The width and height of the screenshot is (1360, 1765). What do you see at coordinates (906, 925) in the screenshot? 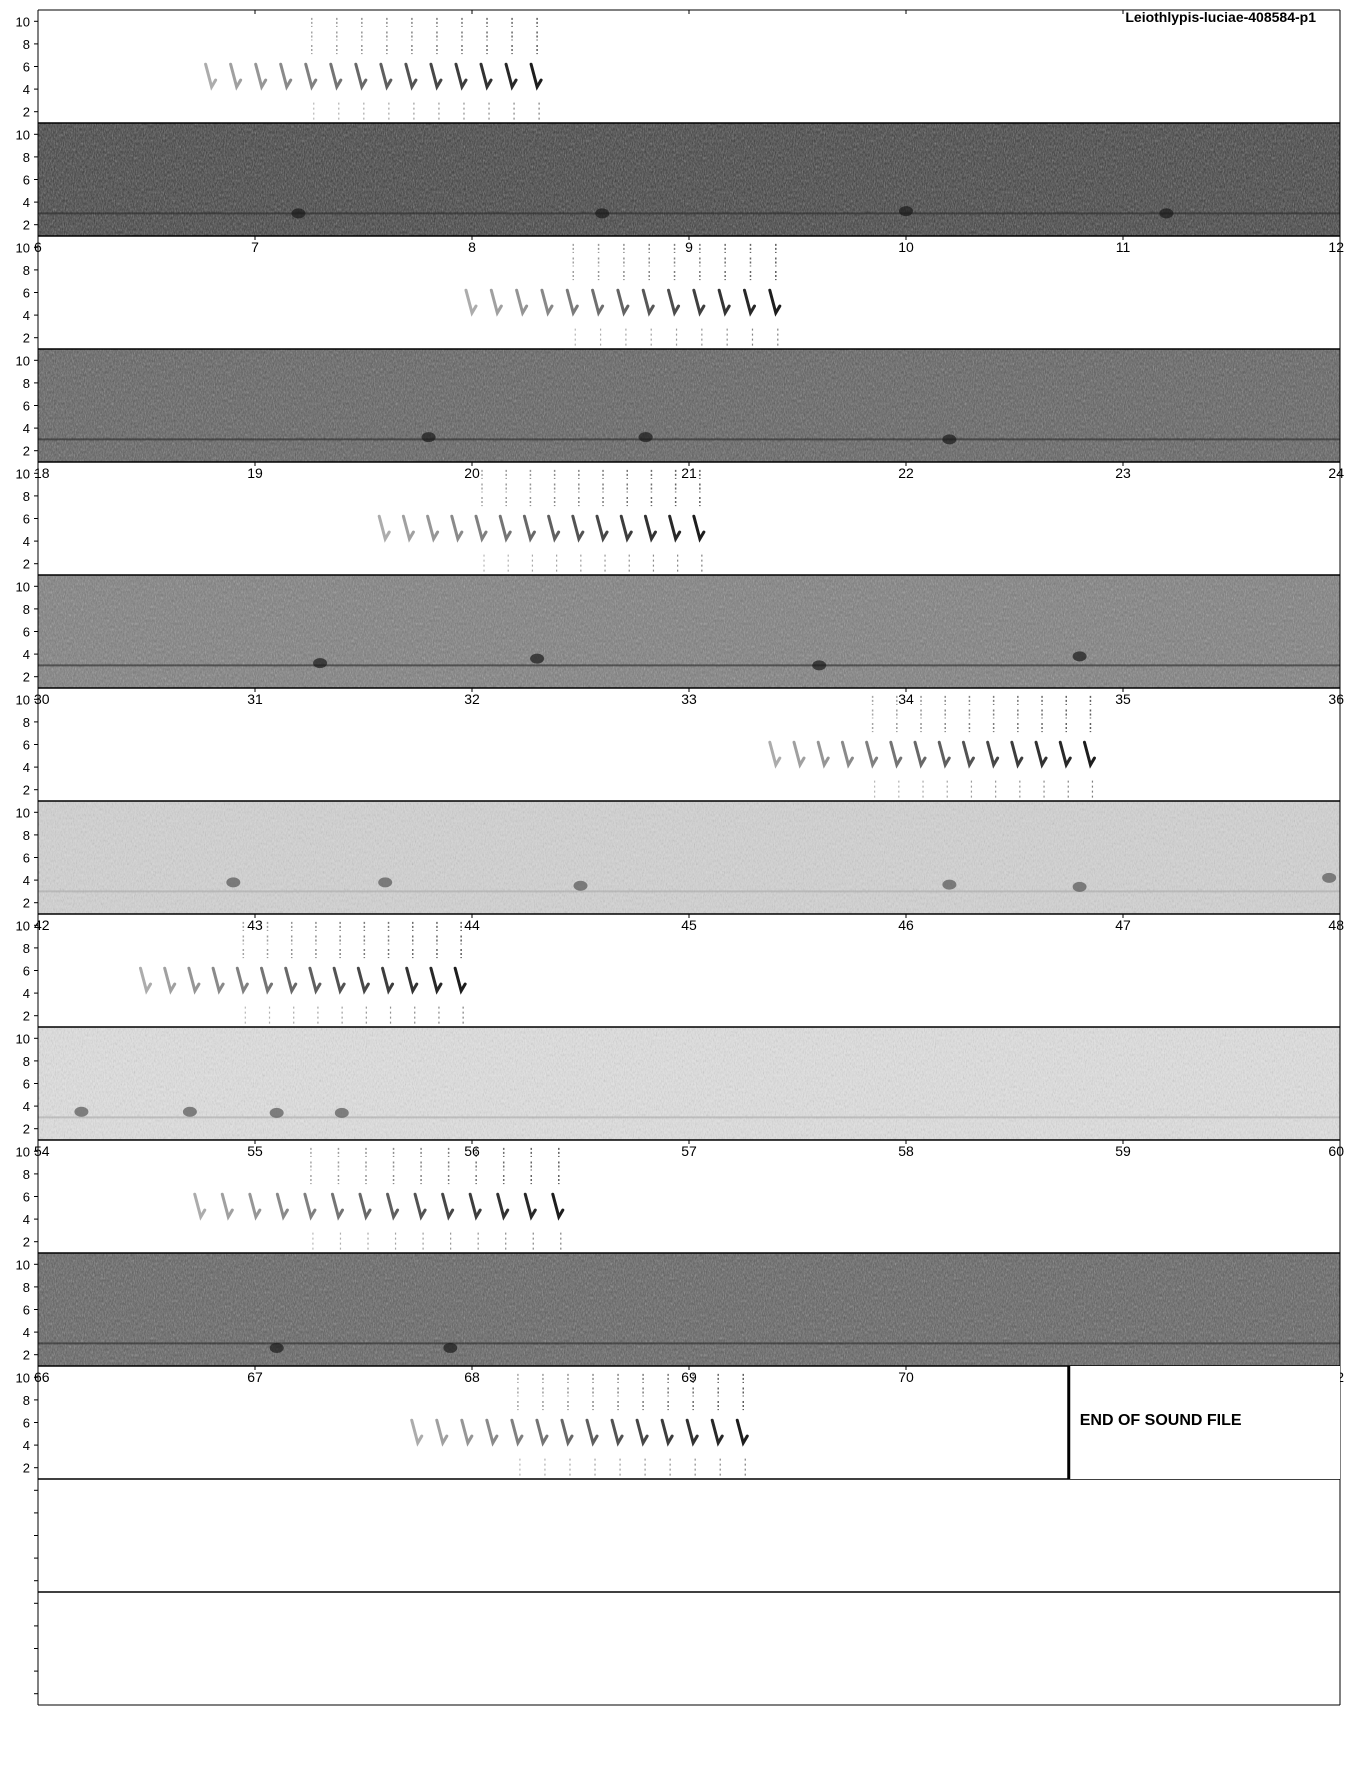
I see `x-tick-label: 46` at bounding box center [906, 925].